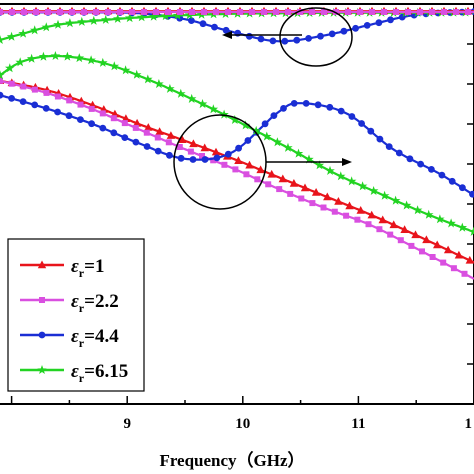  What do you see at coordinates (227, 35) in the screenshot?
I see `annotation-arrow-left-head` at bounding box center [227, 35].